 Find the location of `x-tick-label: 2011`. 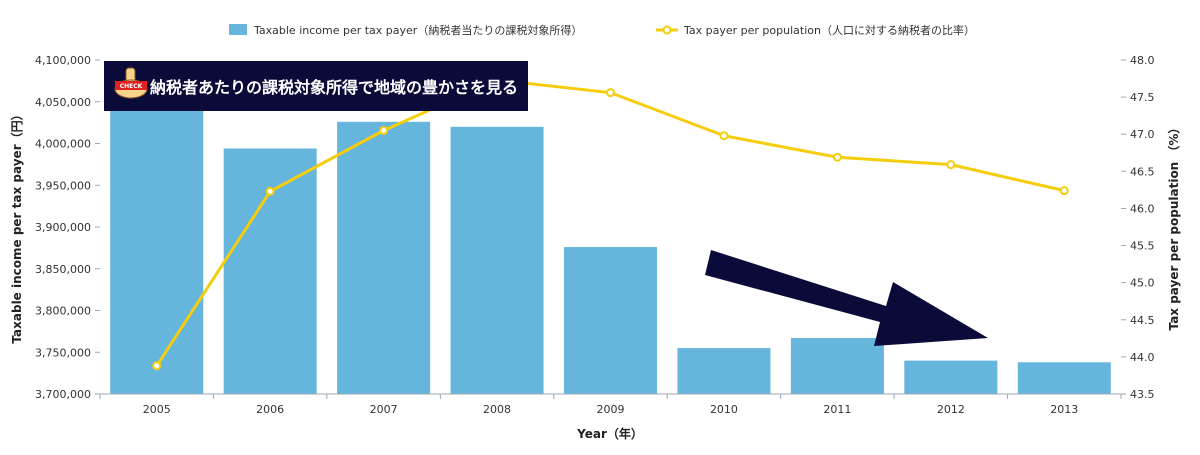

x-tick-label: 2011 is located at coordinates (837, 409).